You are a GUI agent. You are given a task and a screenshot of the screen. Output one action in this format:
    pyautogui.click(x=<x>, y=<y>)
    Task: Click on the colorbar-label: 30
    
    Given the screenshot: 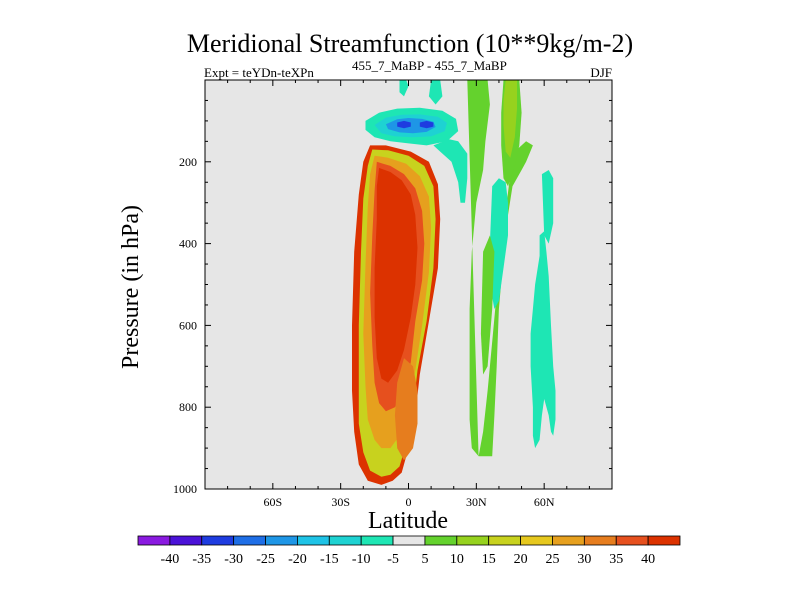 What is the action you would take?
    pyautogui.click(x=584, y=559)
    